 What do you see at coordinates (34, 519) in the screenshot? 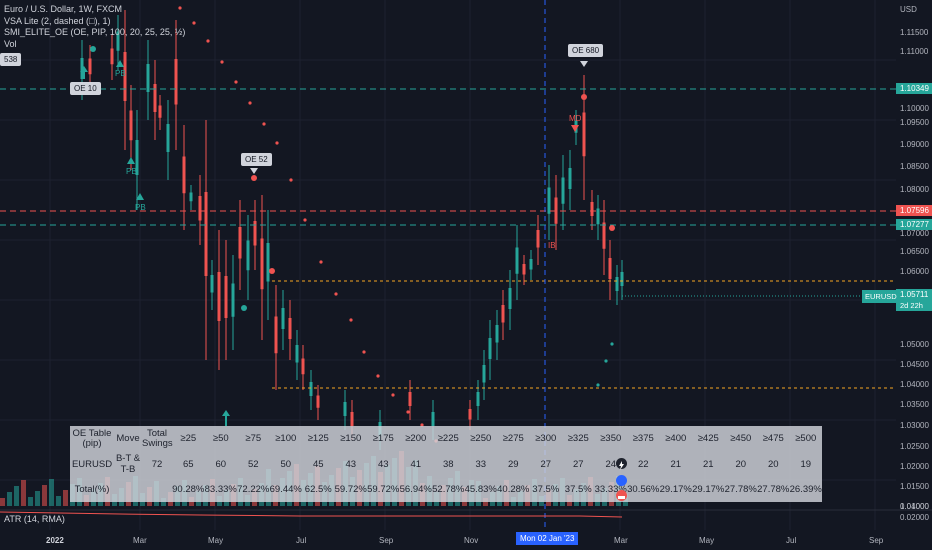
I see `atr-legend: ATR (14, RMA)` at bounding box center [34, 519].